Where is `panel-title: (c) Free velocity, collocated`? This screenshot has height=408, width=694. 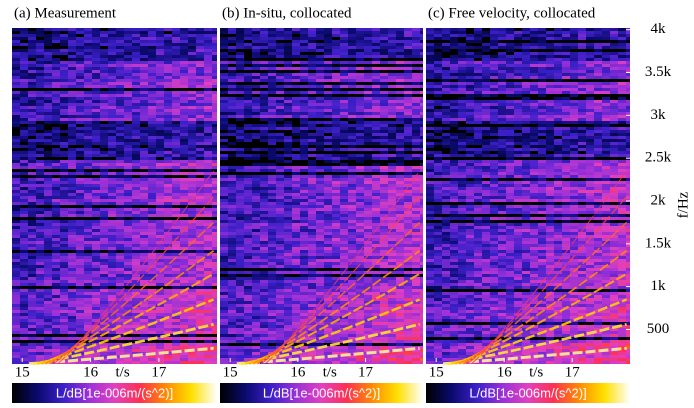 panel-title: (c) Free velocity, collocated is located at coordinates (512, 13).